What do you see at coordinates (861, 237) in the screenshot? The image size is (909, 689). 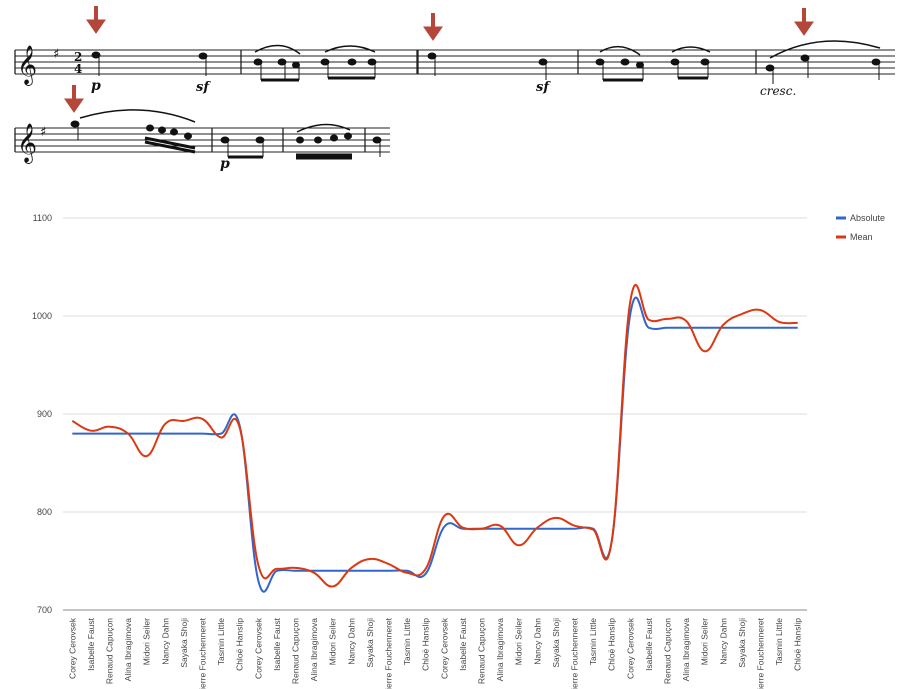 I see `legend-label: Mean` at bounding box center [861, 237].